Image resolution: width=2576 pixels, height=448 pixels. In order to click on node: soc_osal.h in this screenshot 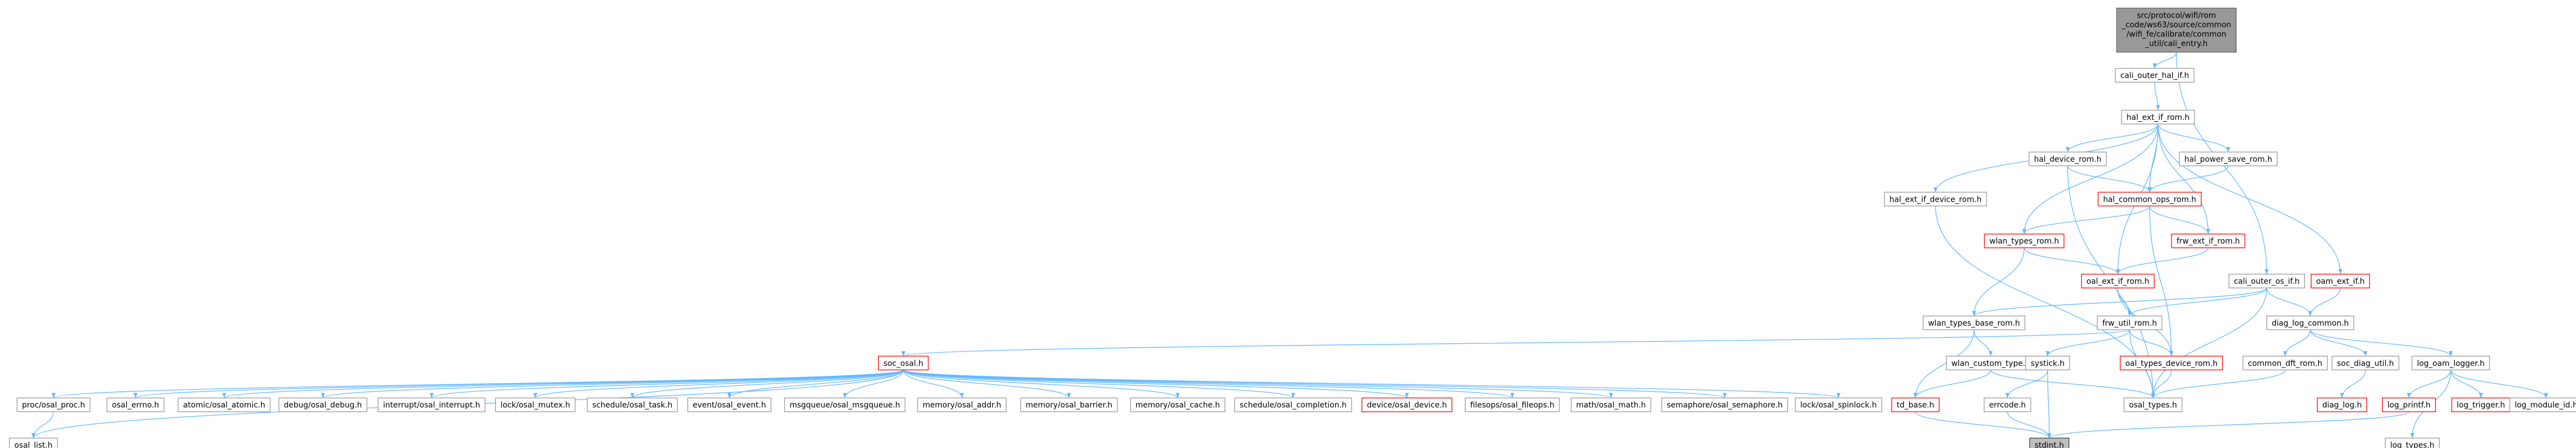, I will do `click(903, 362)`.